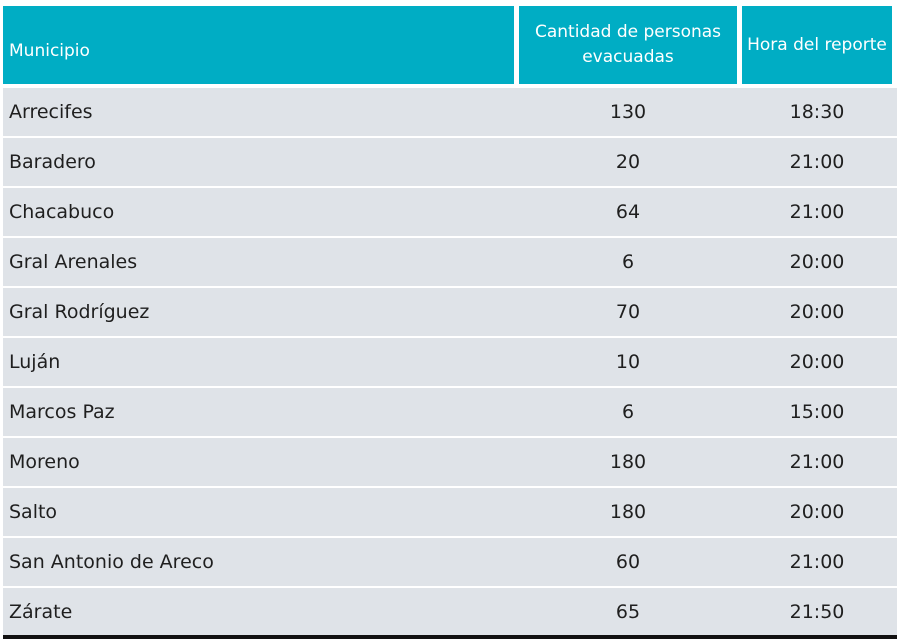 This screenshot has width=900, height=644. Describe the element at coordinates (44, 461) in the screenshot. I see `cell-municipio: Moreno` at that location.